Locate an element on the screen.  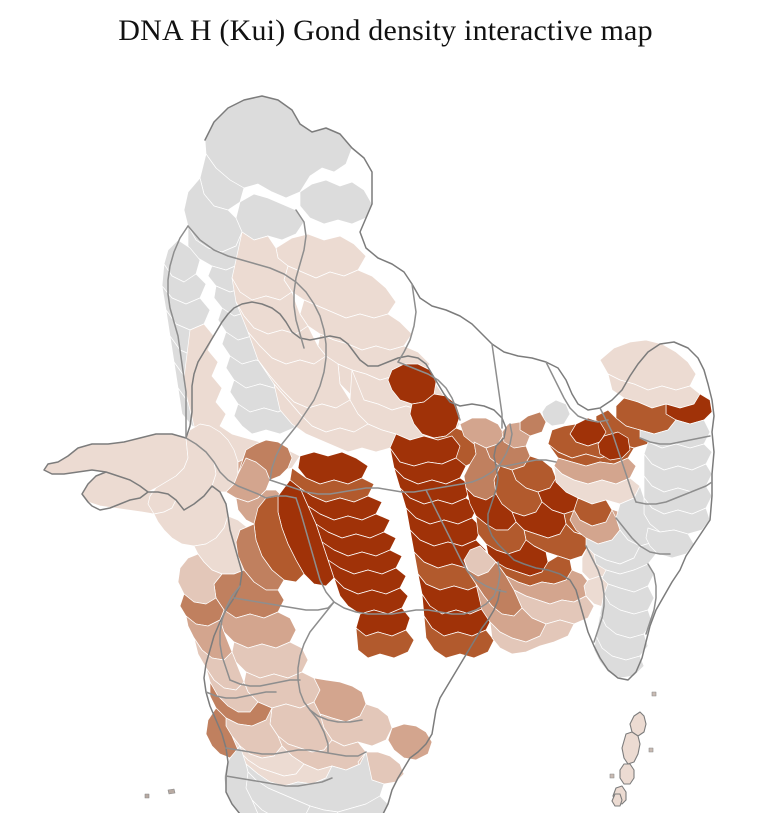
region-group-east is located at coordinates (547, 536).